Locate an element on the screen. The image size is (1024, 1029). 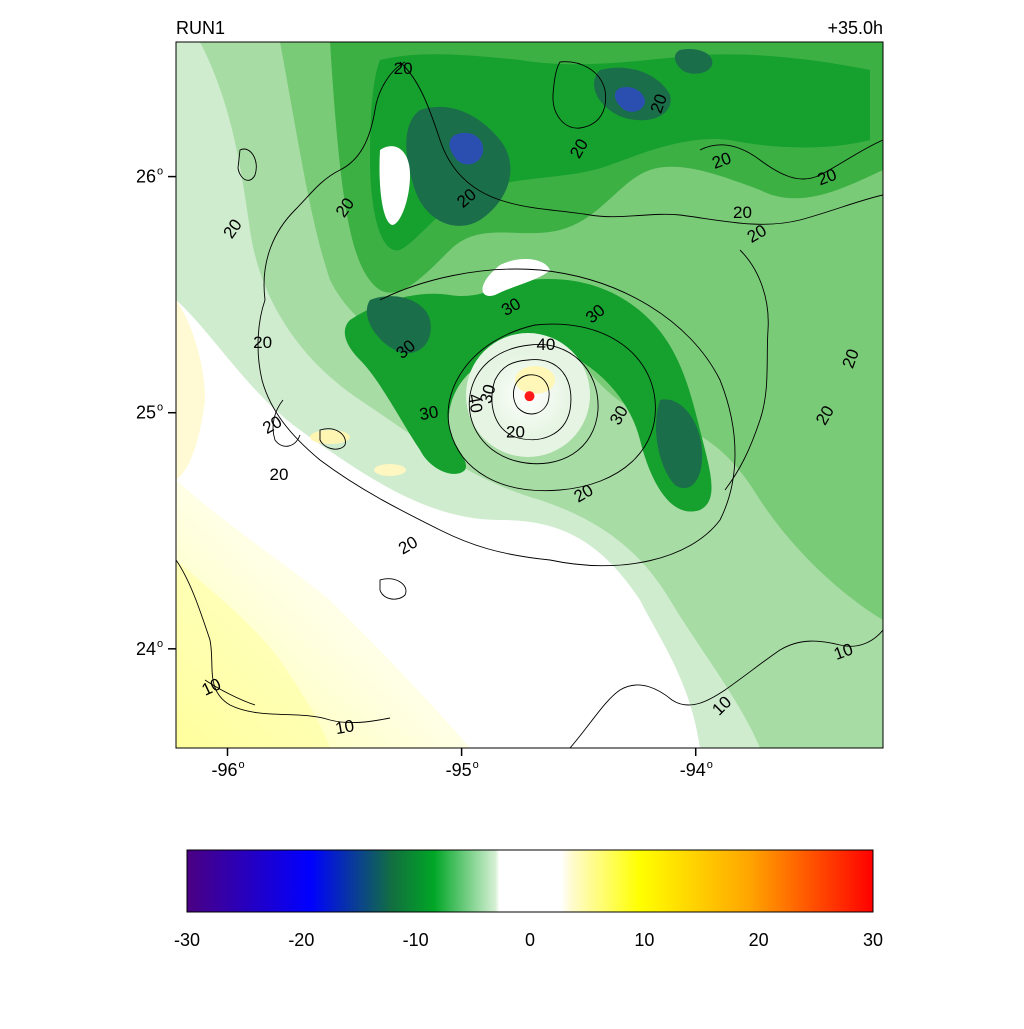
longitude-ticks: -96 o -95 o -94 o is located at coordinates (462, 764).